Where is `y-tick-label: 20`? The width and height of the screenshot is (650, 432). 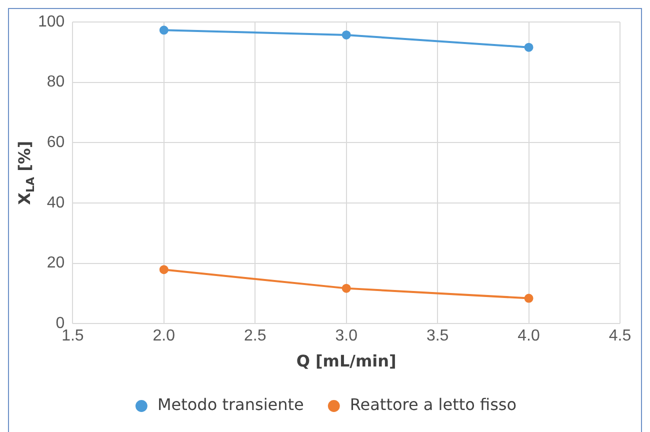 y-tick-label: 20 is located at coordinates (55, 263).